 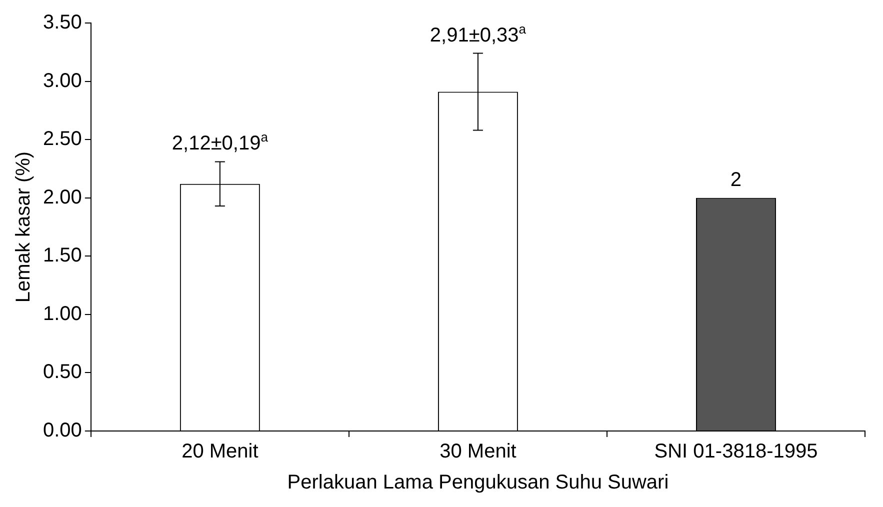 I want to click on x-tick-label: 20 Menit, so click(x=220, y=451).